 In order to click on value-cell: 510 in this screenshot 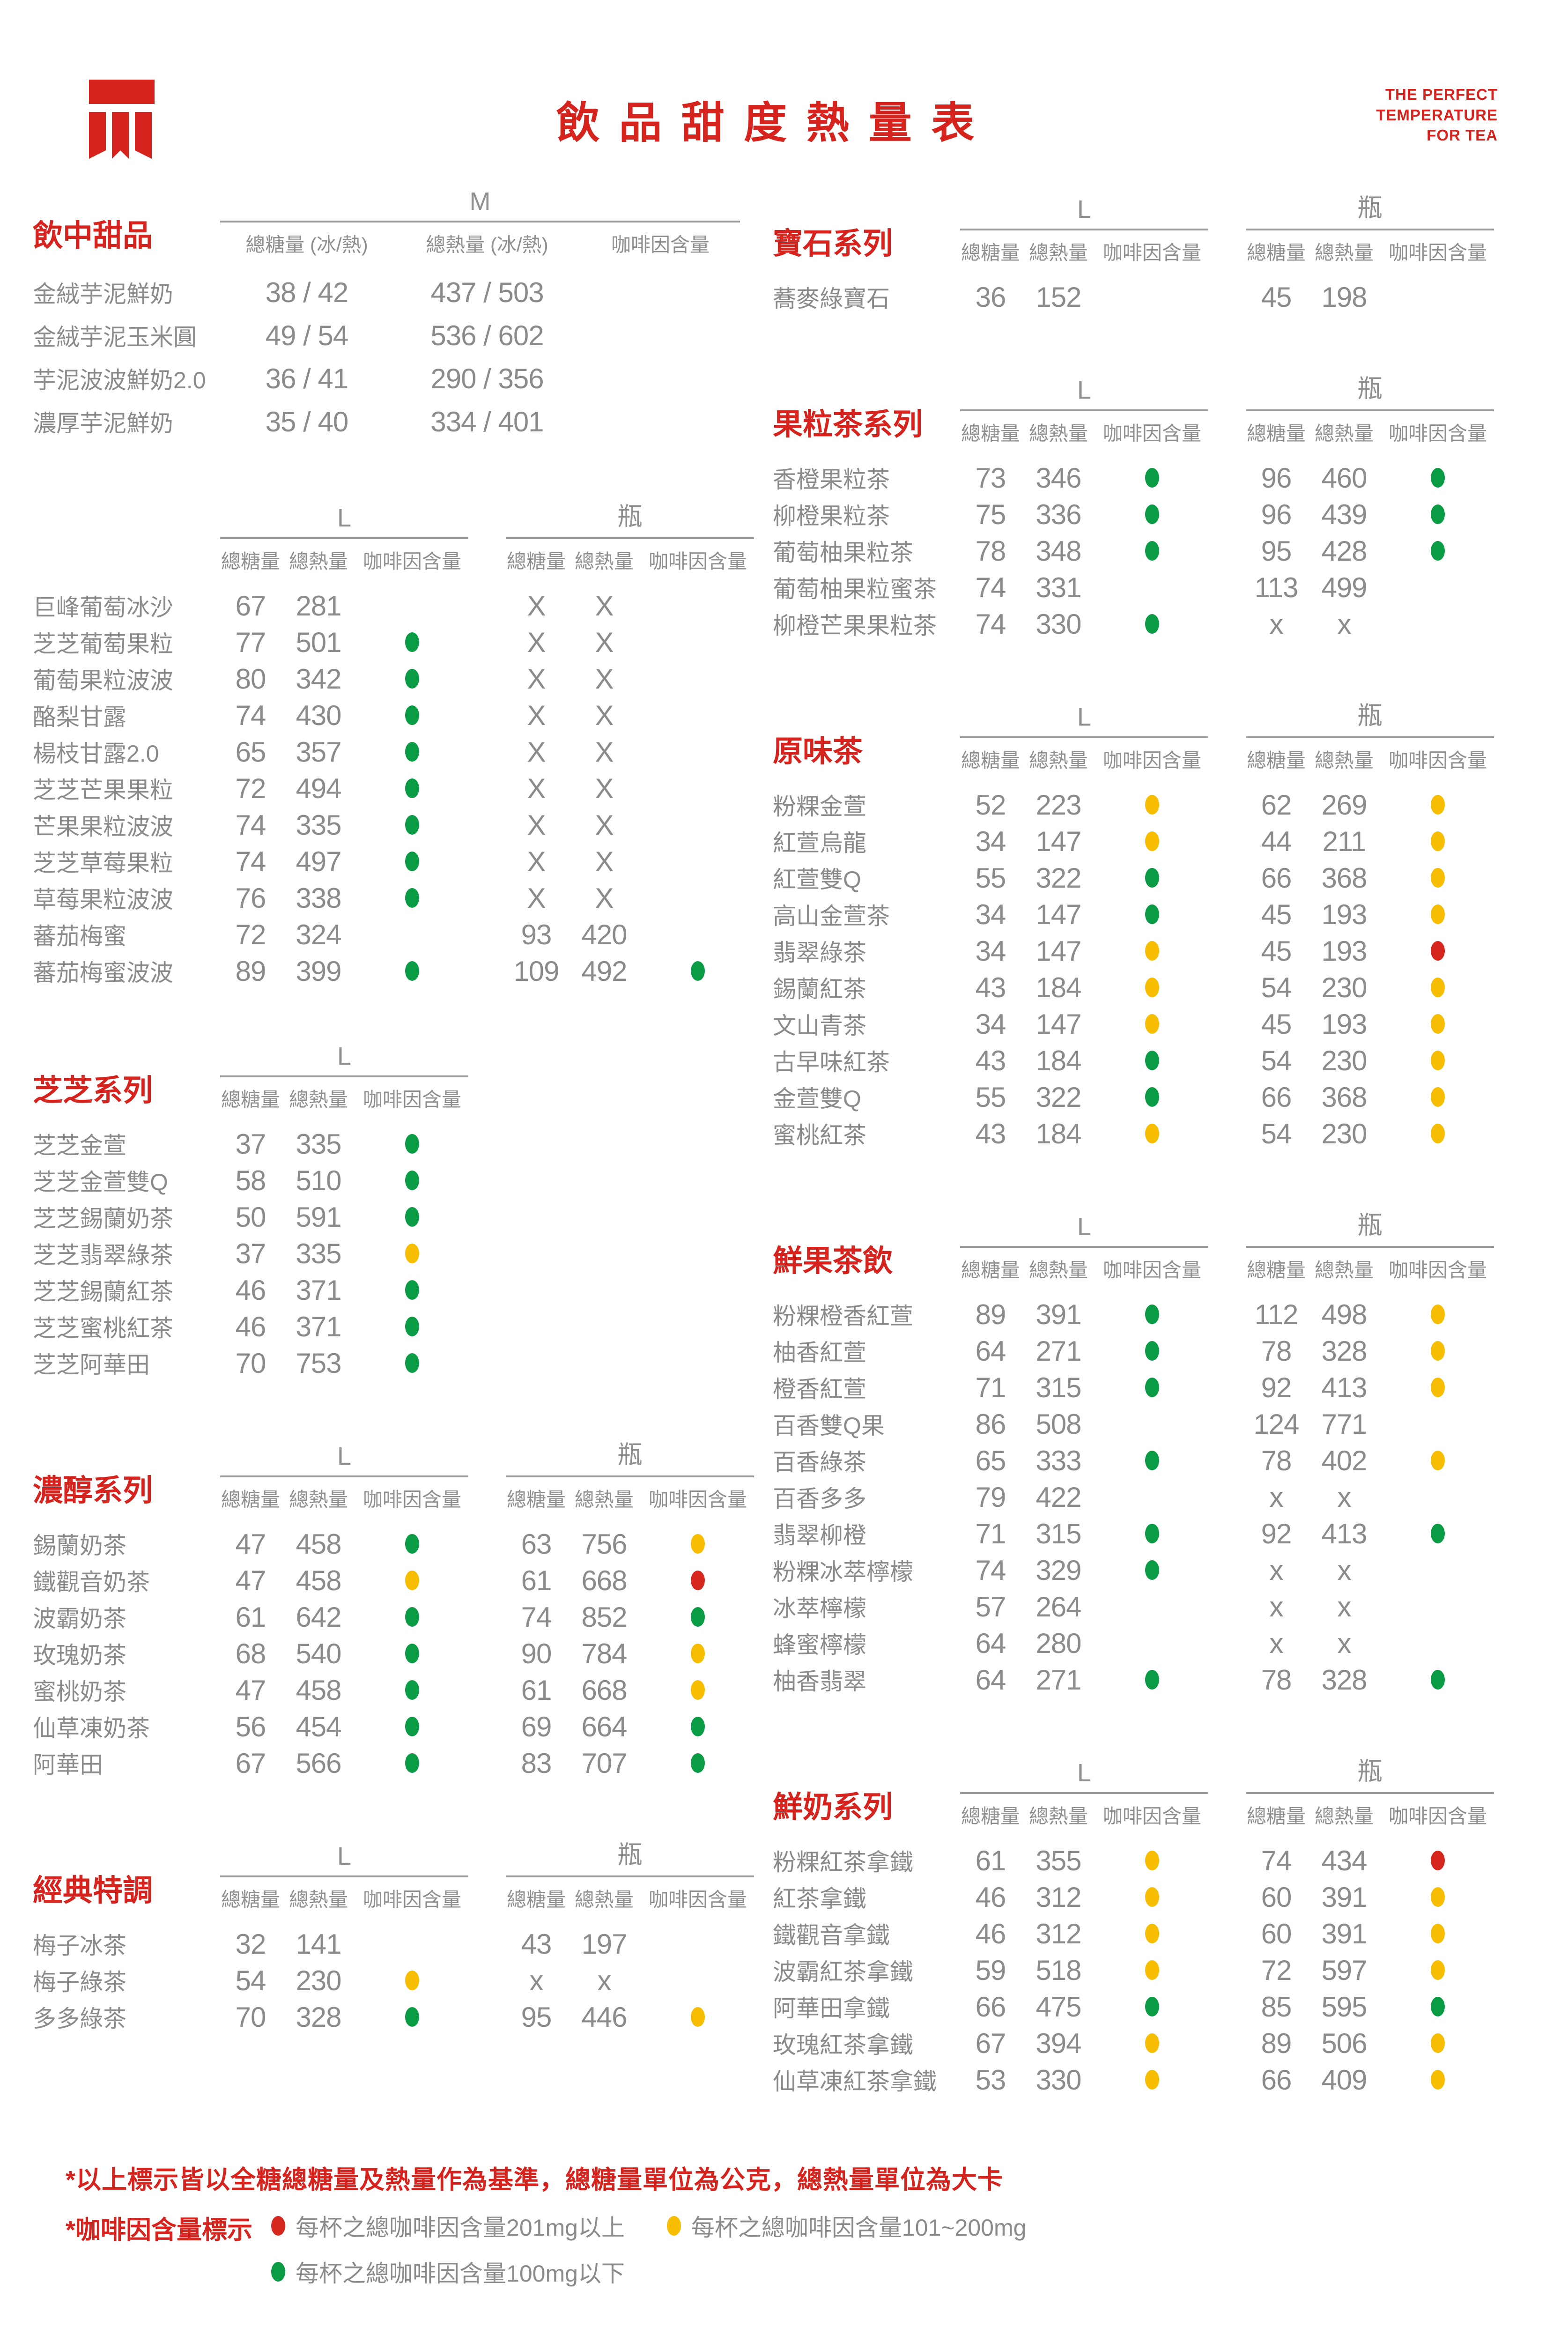, I will do `click(318, 1180)`.